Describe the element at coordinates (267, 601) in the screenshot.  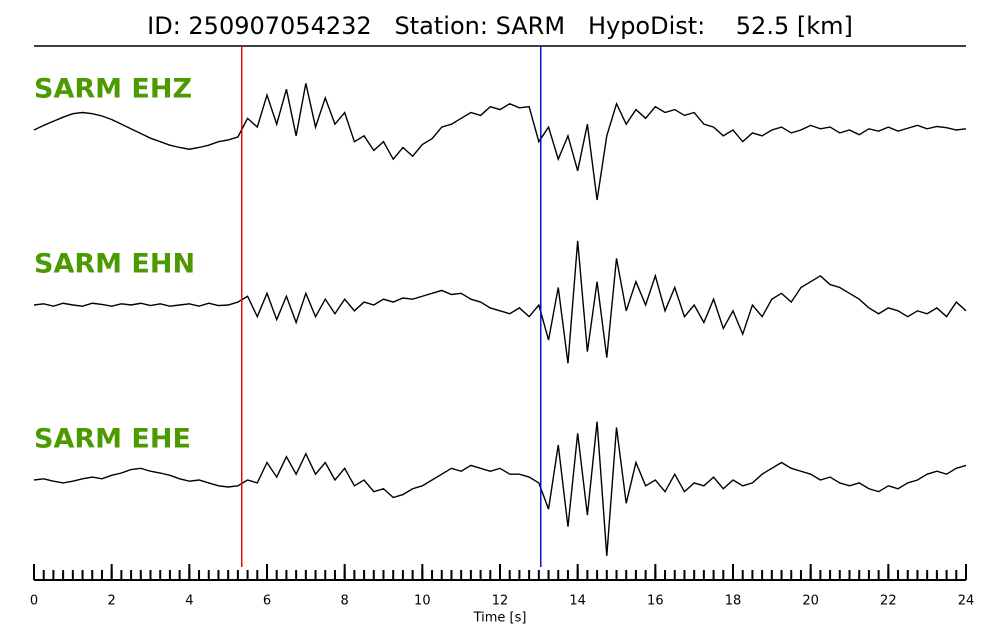
I see `x-tick-label: 6` at that location.